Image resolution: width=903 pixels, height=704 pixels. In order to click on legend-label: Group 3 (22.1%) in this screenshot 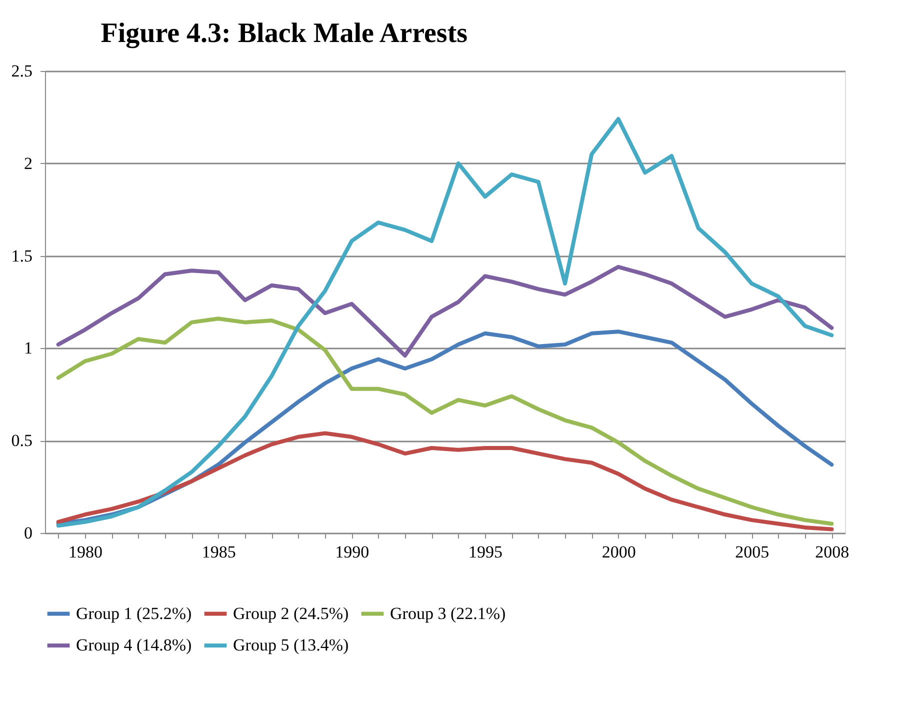, I will do `click(448, 613)`.